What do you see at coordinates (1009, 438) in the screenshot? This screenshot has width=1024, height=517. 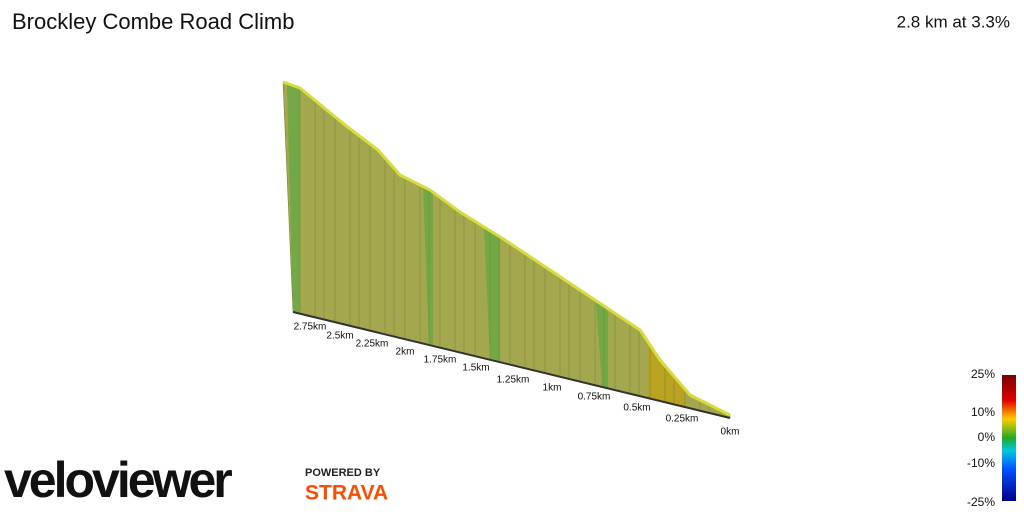 I see `gradient-bar` at bounding box center [1009, 438].